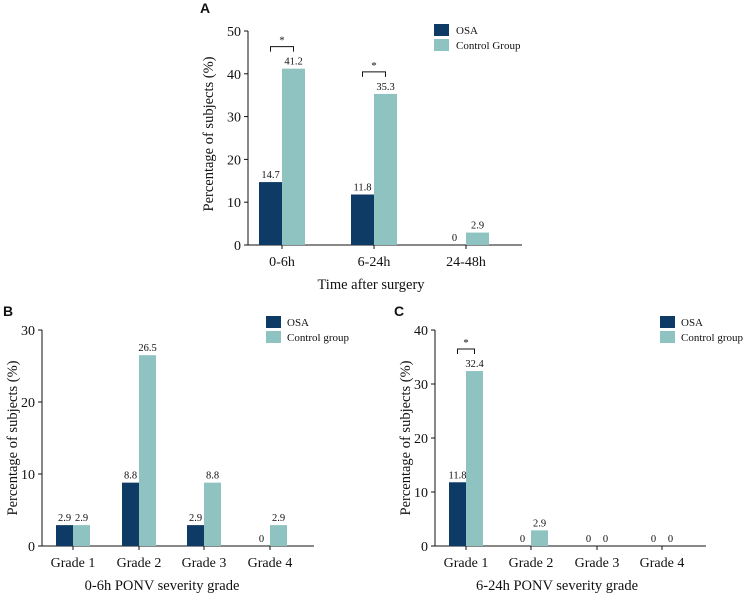 Image resolution: width=747 pixels, height=597 pixels. Describe the element at coordinates (237, 246) in the screenshot. I see `panel-a-ytick-label: 0` at that location.